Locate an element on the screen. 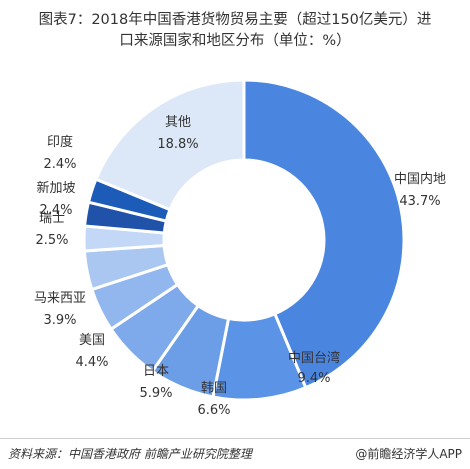 The height and width of the screenshot is (469, 470). slice-label-name-5: 美国 is located at coordinates (92, 340).